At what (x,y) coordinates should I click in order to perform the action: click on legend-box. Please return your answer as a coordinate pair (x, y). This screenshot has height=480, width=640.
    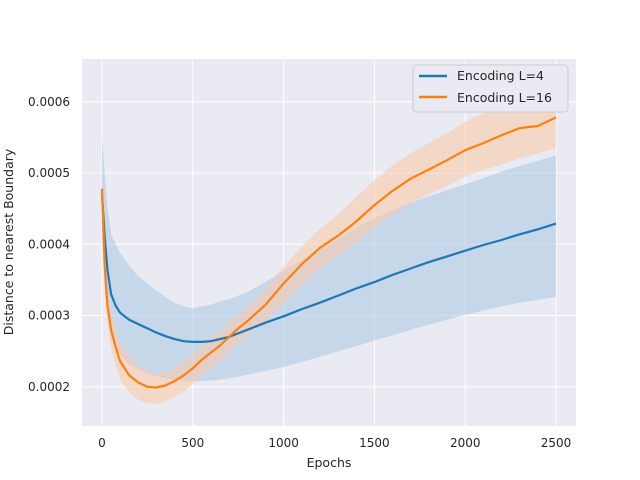
    Looking at the image, I should click on (490, 88).